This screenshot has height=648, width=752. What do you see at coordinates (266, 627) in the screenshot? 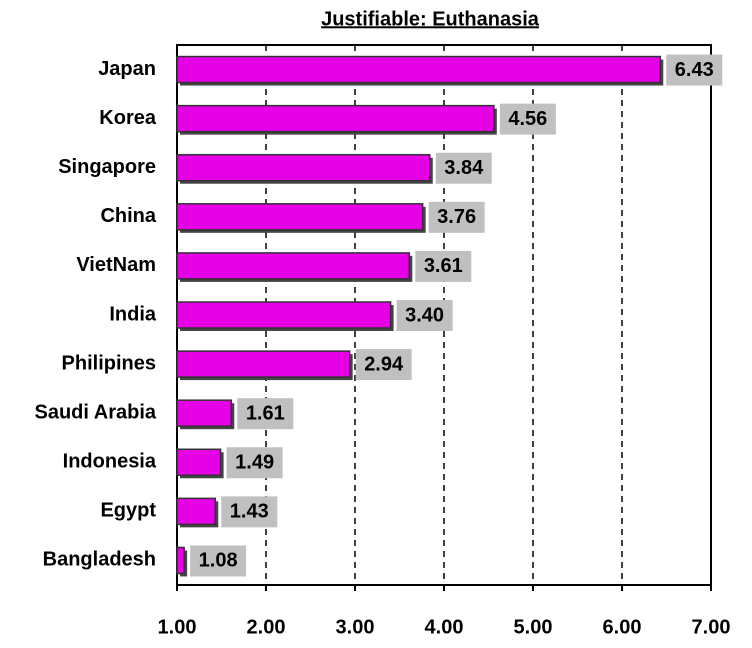
I see `x-tick-label: 2.00` at bounding box center [266, 627].